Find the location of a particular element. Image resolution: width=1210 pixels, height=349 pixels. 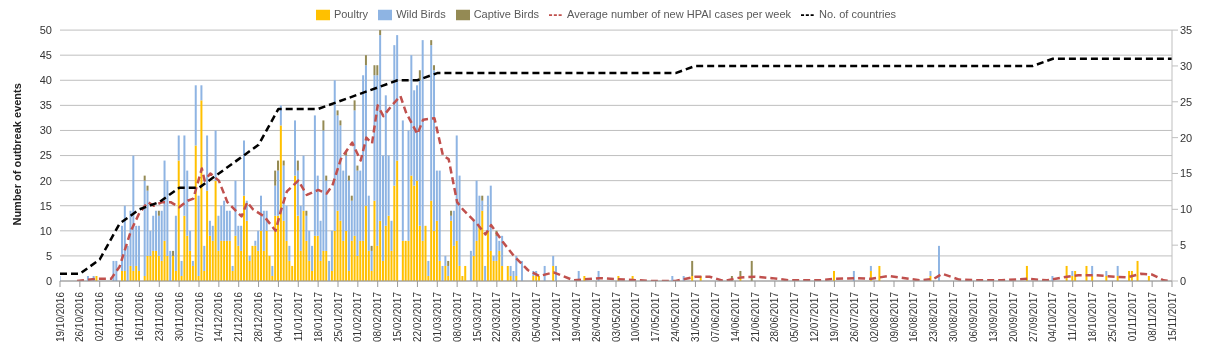

x-tick-label: 02/08/2017 is located at coordinates (874, 317).